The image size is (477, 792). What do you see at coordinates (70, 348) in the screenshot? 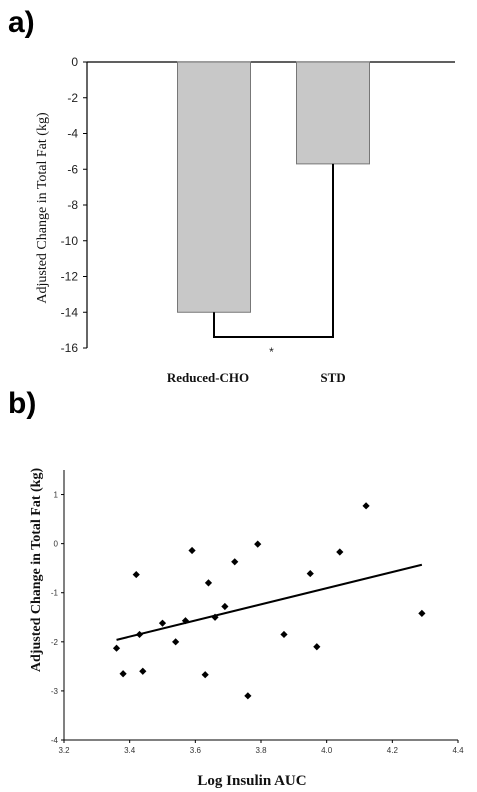
I see `bar-chart-y-tick-label: -16` at bounding box center [70, 348].